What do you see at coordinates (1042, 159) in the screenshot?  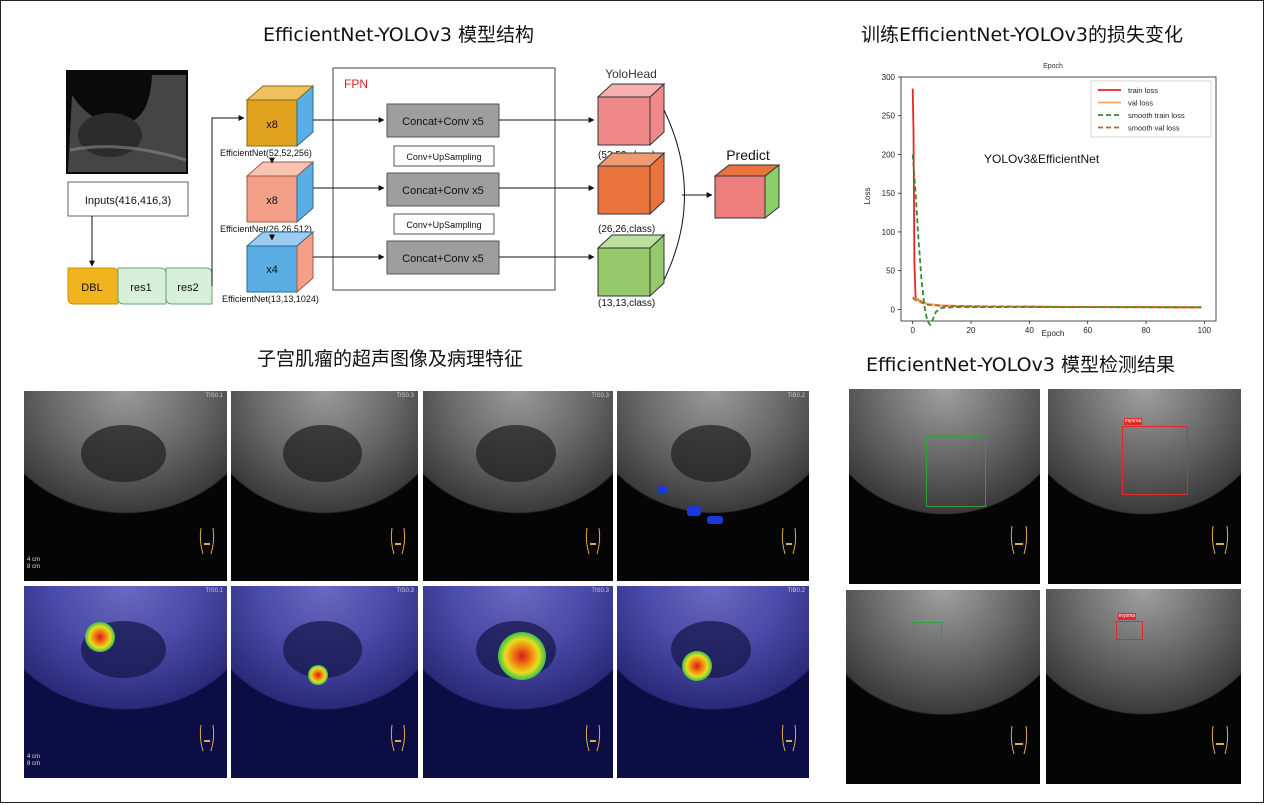 I see `chart-annotation: YOLOv3&EfficientNet` at bounding box center [1042, 159].